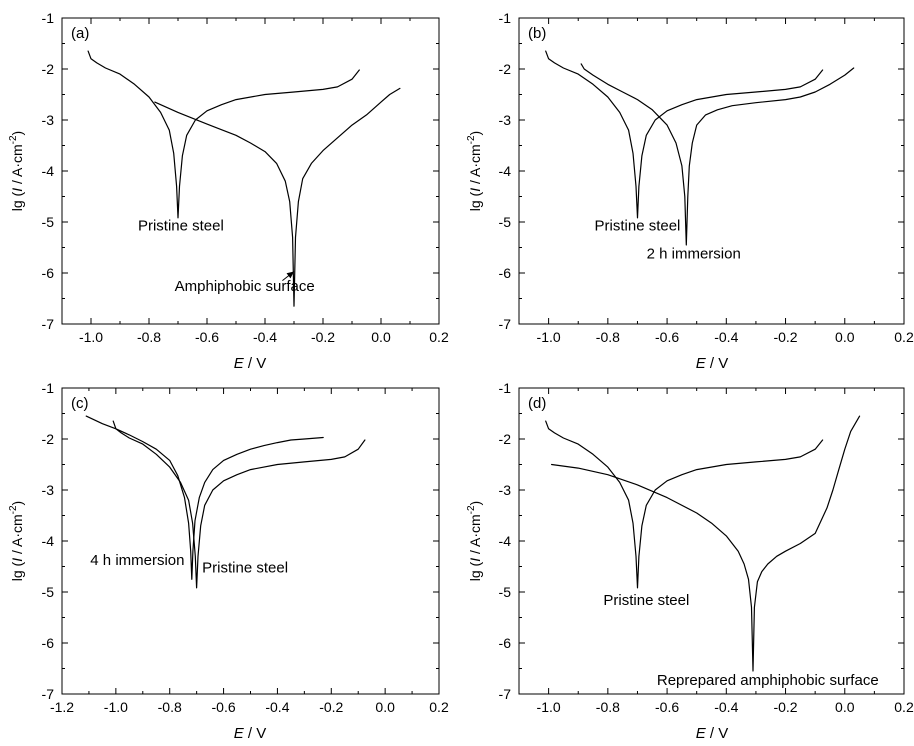 The image size is (914, 746). Describe the element at coordinates (474, 171) in the screenshot. I see `panel-b-y-axis-label: lg (I / A·cm-2)` at that location.